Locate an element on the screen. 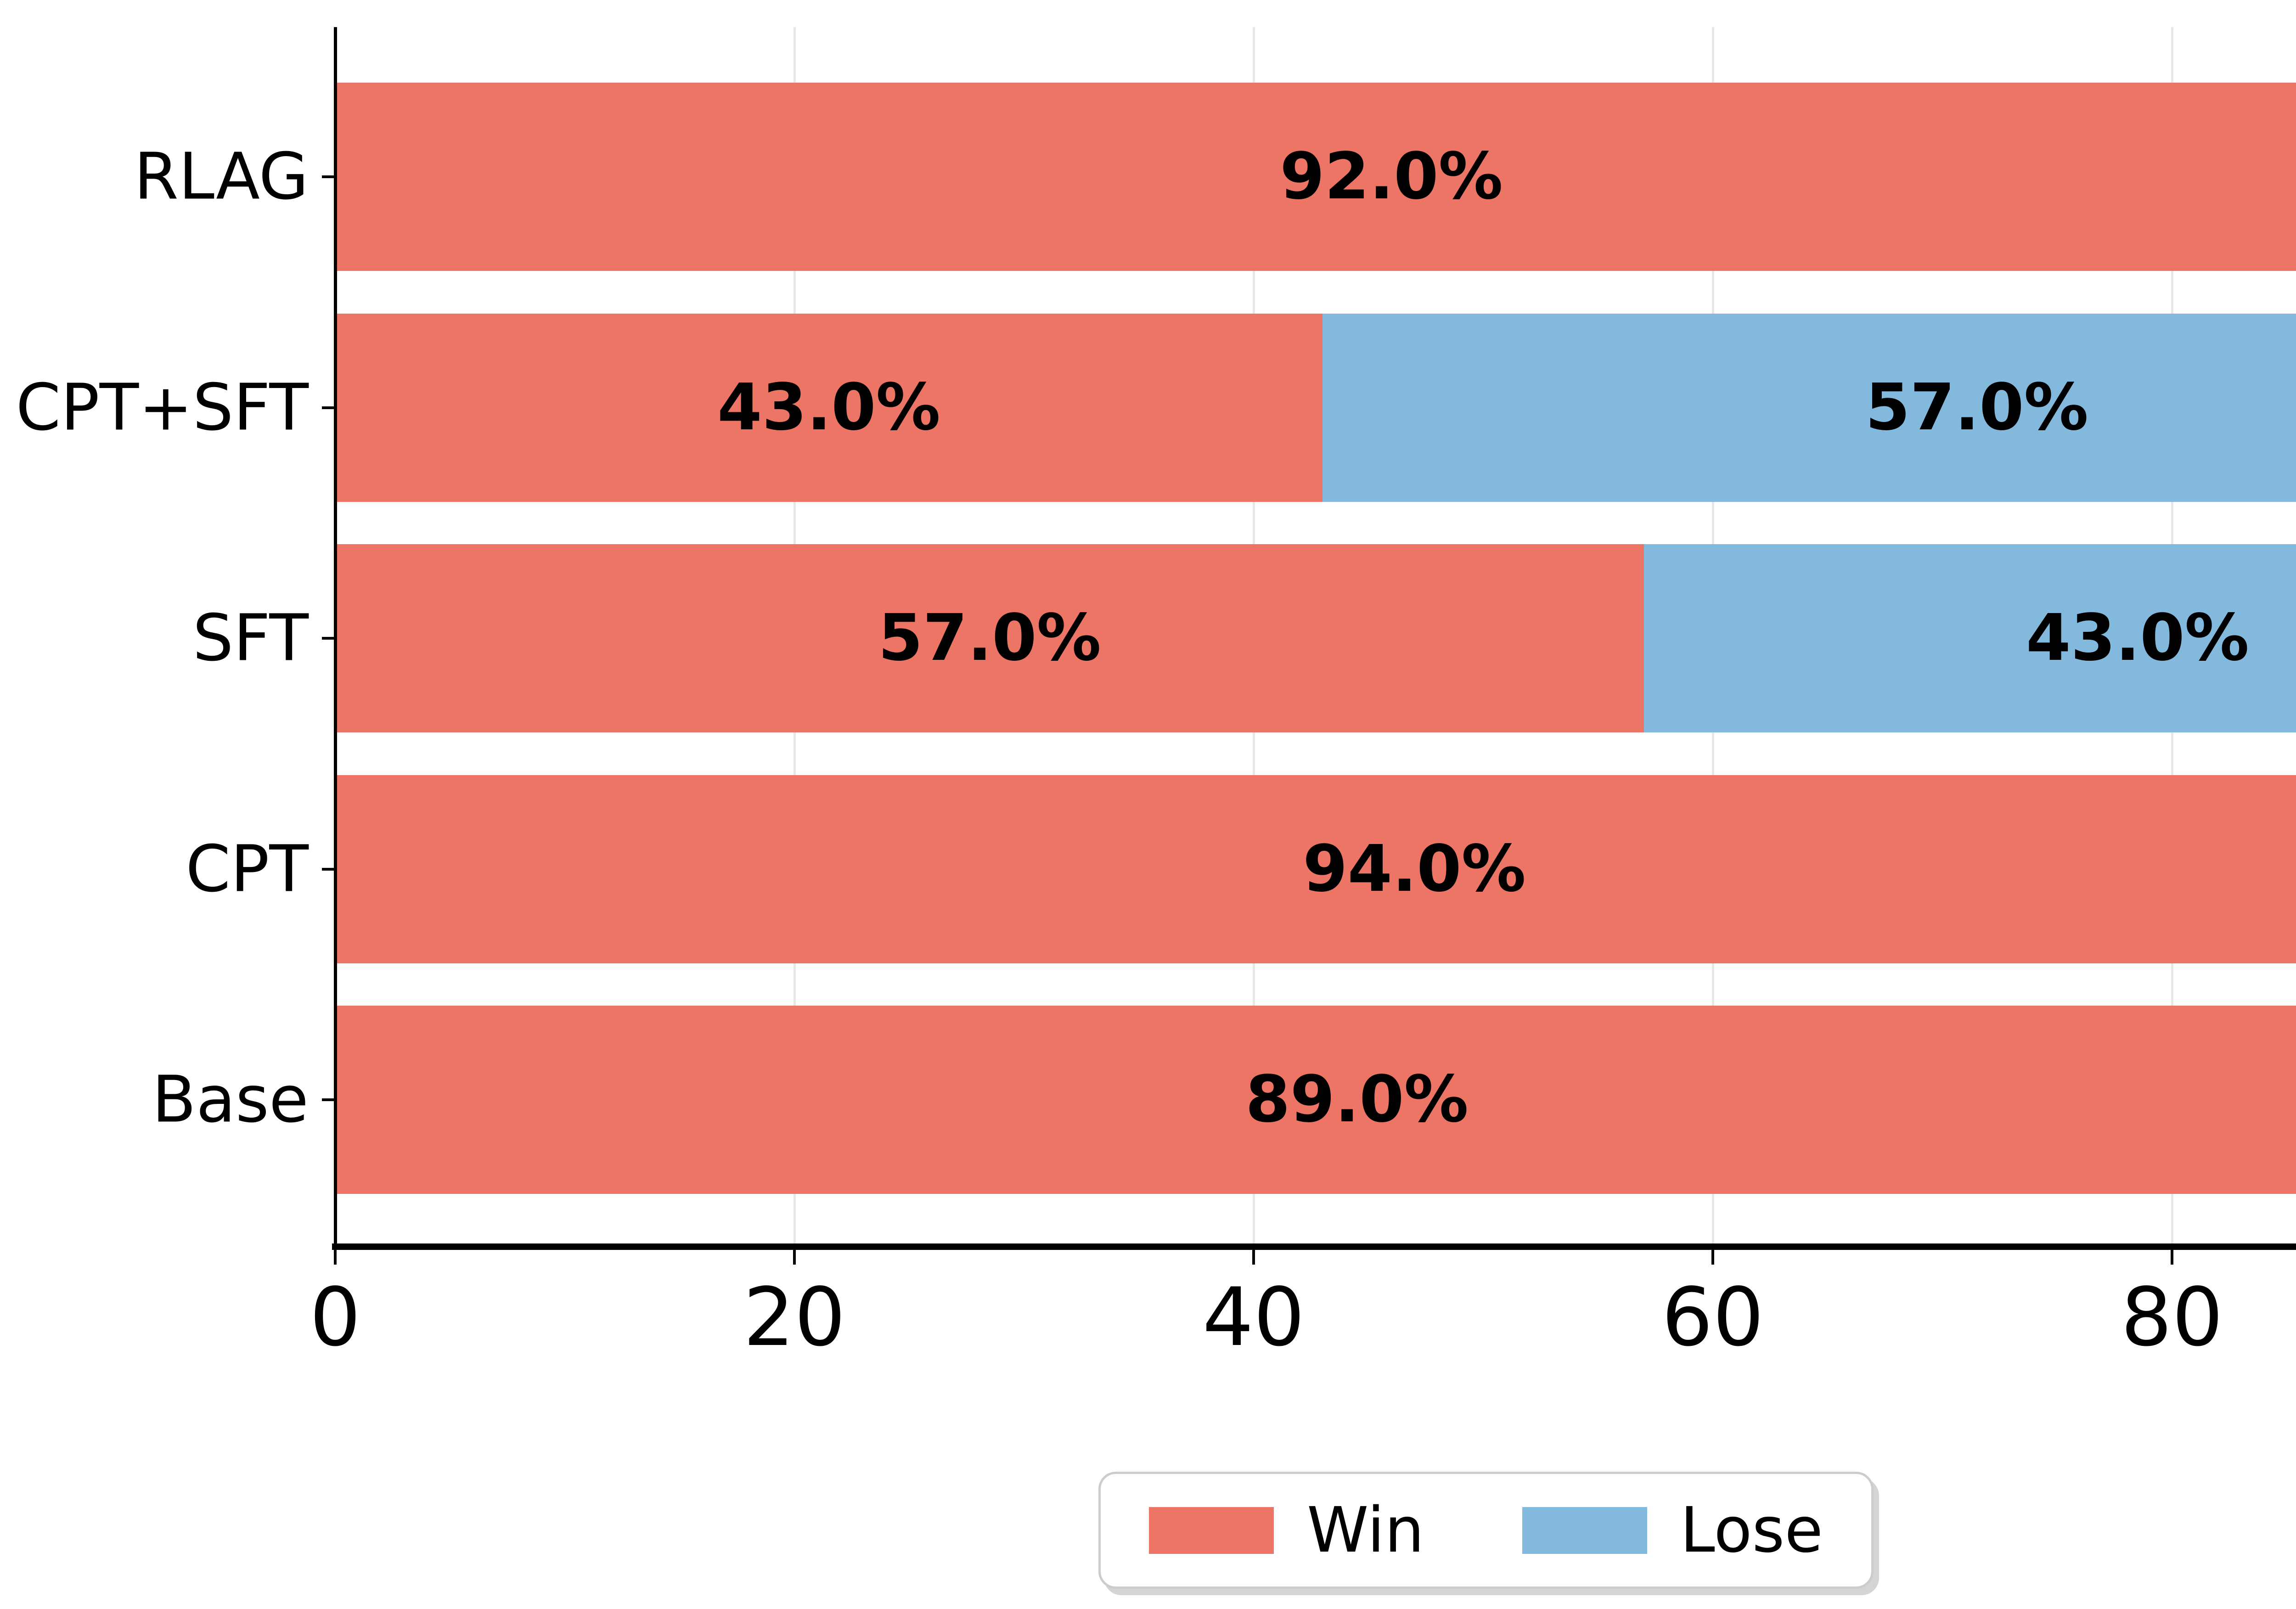 Image resolution: width=2296 pixels, height=1609 pixels. legend-label: Lose is located at coordinates (1751, 1530).